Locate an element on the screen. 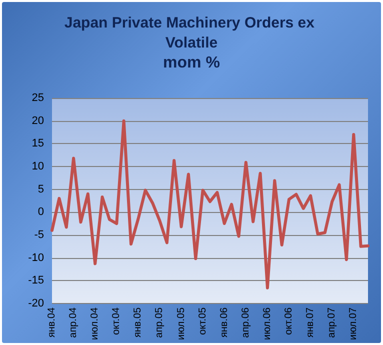 This screenshot has height=345, width=383. x-tick-label: янв.04 is located at coordinates (52, 322).